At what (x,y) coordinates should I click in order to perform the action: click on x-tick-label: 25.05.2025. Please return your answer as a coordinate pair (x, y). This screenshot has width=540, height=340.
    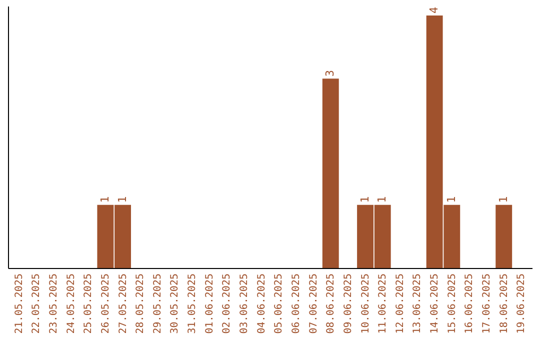
    Looking at the image, I should click on (88, 304).